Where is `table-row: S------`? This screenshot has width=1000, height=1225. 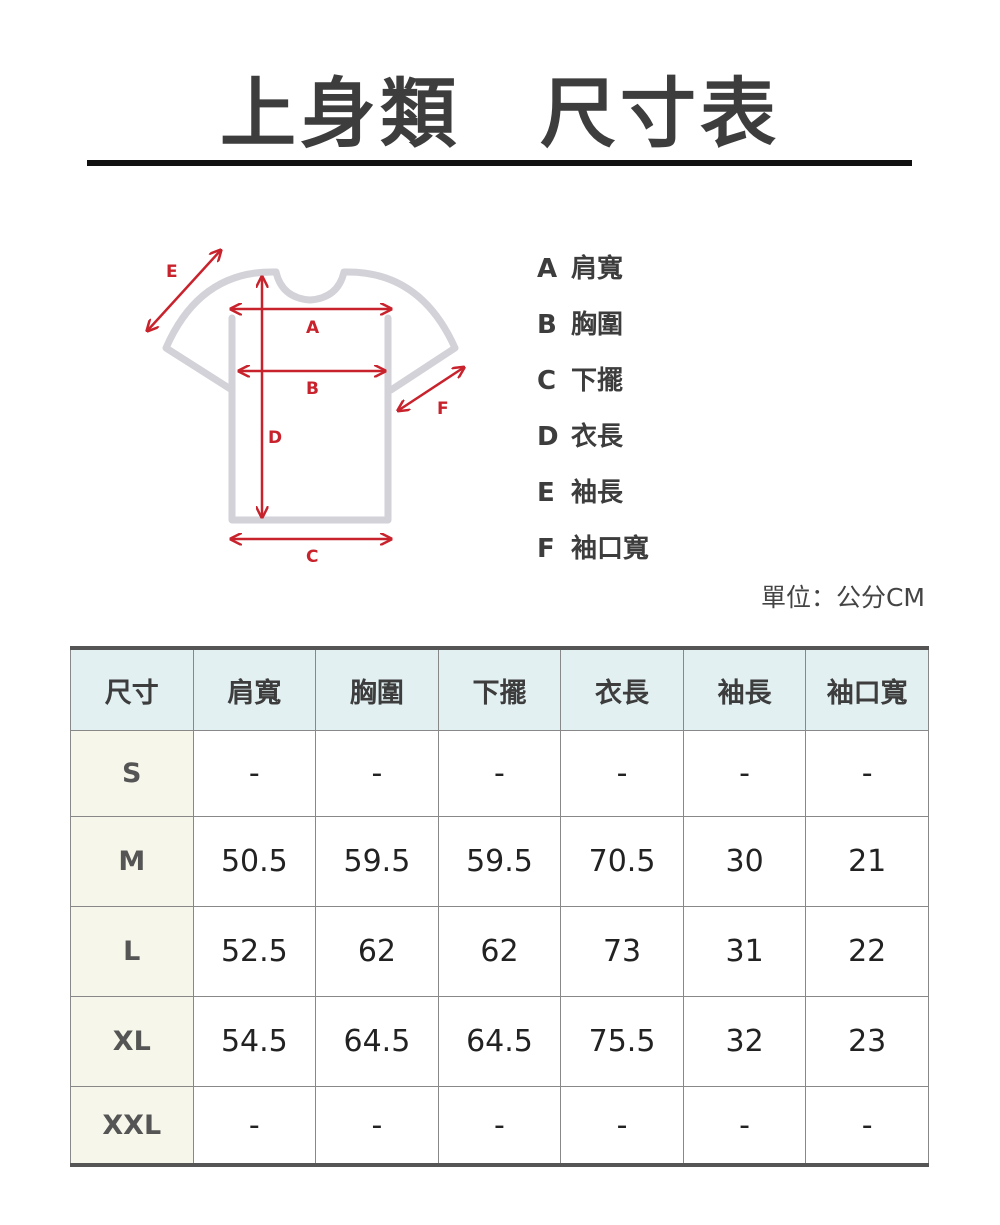 table-row: S------ is located at coordinates (499, 773).